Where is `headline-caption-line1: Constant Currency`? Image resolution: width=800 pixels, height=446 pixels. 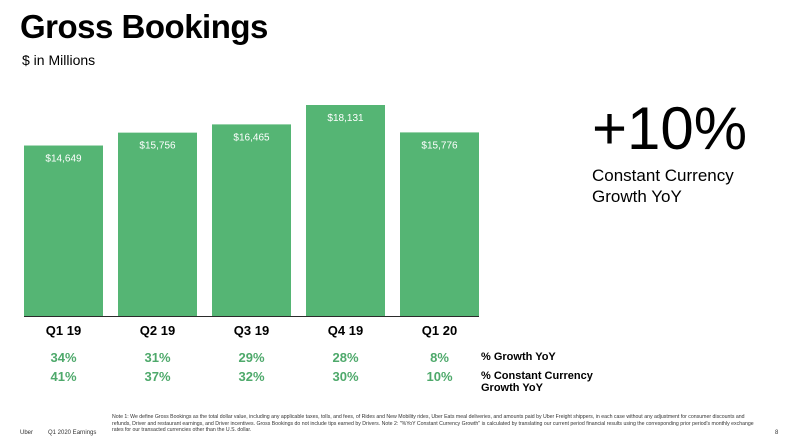 headline-caption-line1: Constant Currency is located at coordinates (663, 175).